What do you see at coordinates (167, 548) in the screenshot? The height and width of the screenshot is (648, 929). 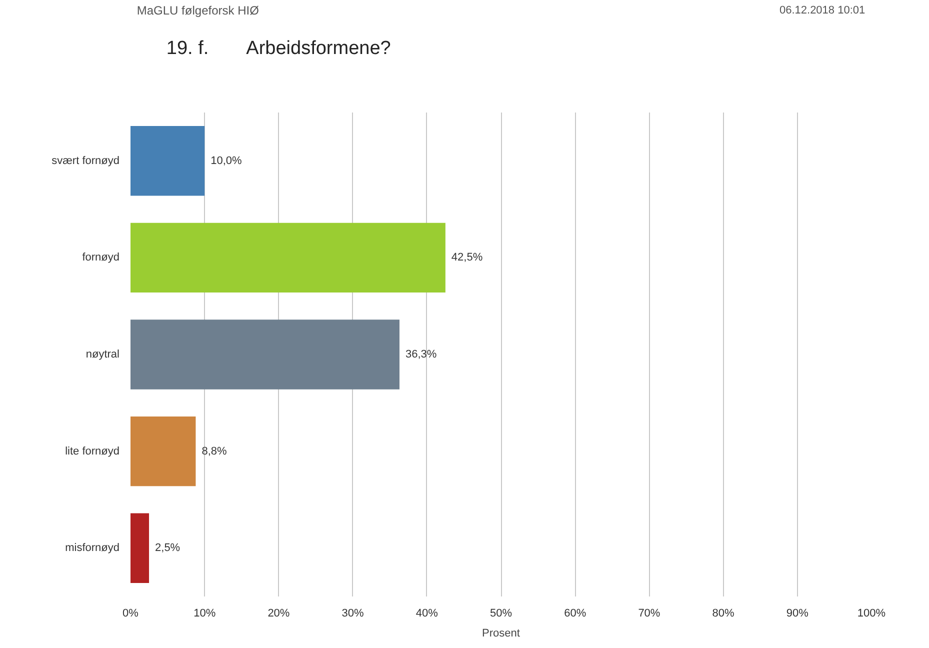 I see `data-label: 2,5%` at bounding box center [167, 548].